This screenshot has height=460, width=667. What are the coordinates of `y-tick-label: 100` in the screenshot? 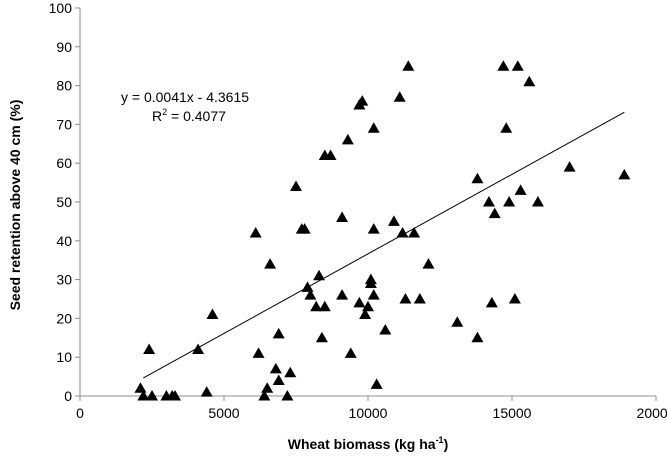 It's located at (61, 8).